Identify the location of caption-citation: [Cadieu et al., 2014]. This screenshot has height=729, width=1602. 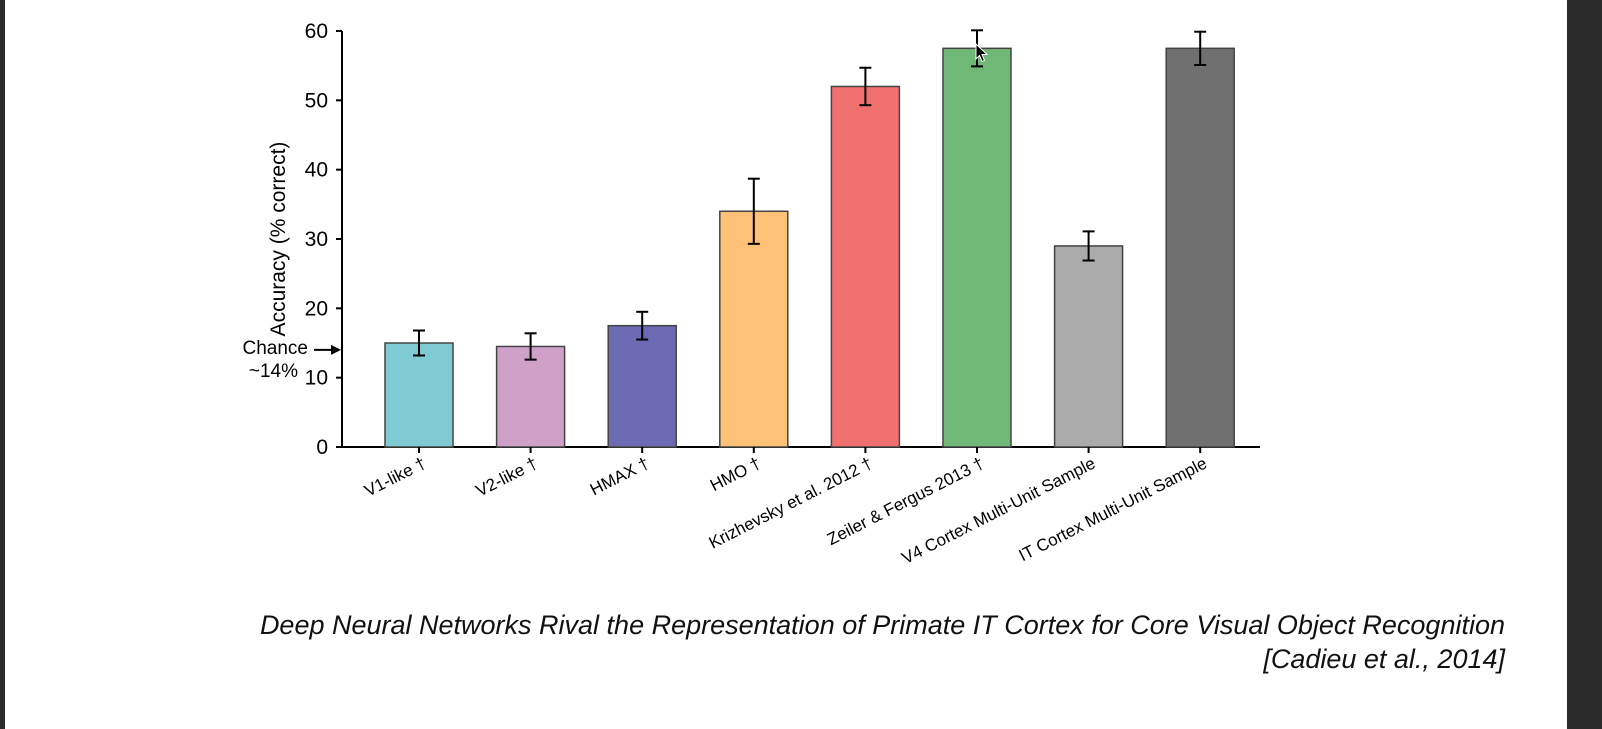
(1384, 659).